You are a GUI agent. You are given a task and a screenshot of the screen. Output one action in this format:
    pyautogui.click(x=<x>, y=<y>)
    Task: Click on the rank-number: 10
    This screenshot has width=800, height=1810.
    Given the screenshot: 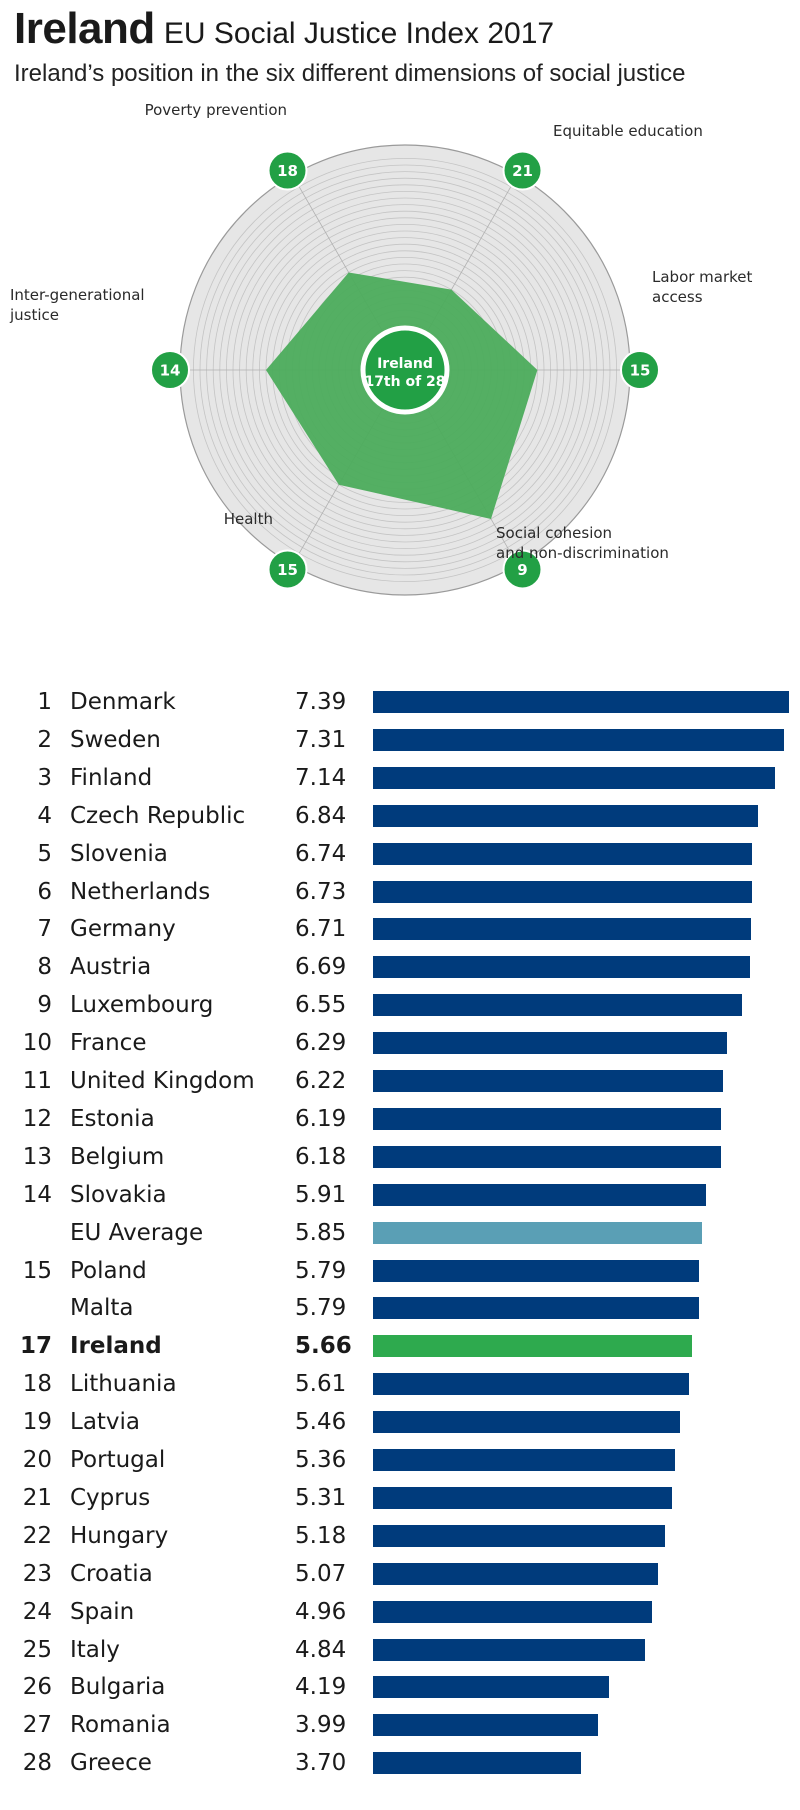 What is the action you would take?
    pyautogui.click(x=37, y=1043)
    